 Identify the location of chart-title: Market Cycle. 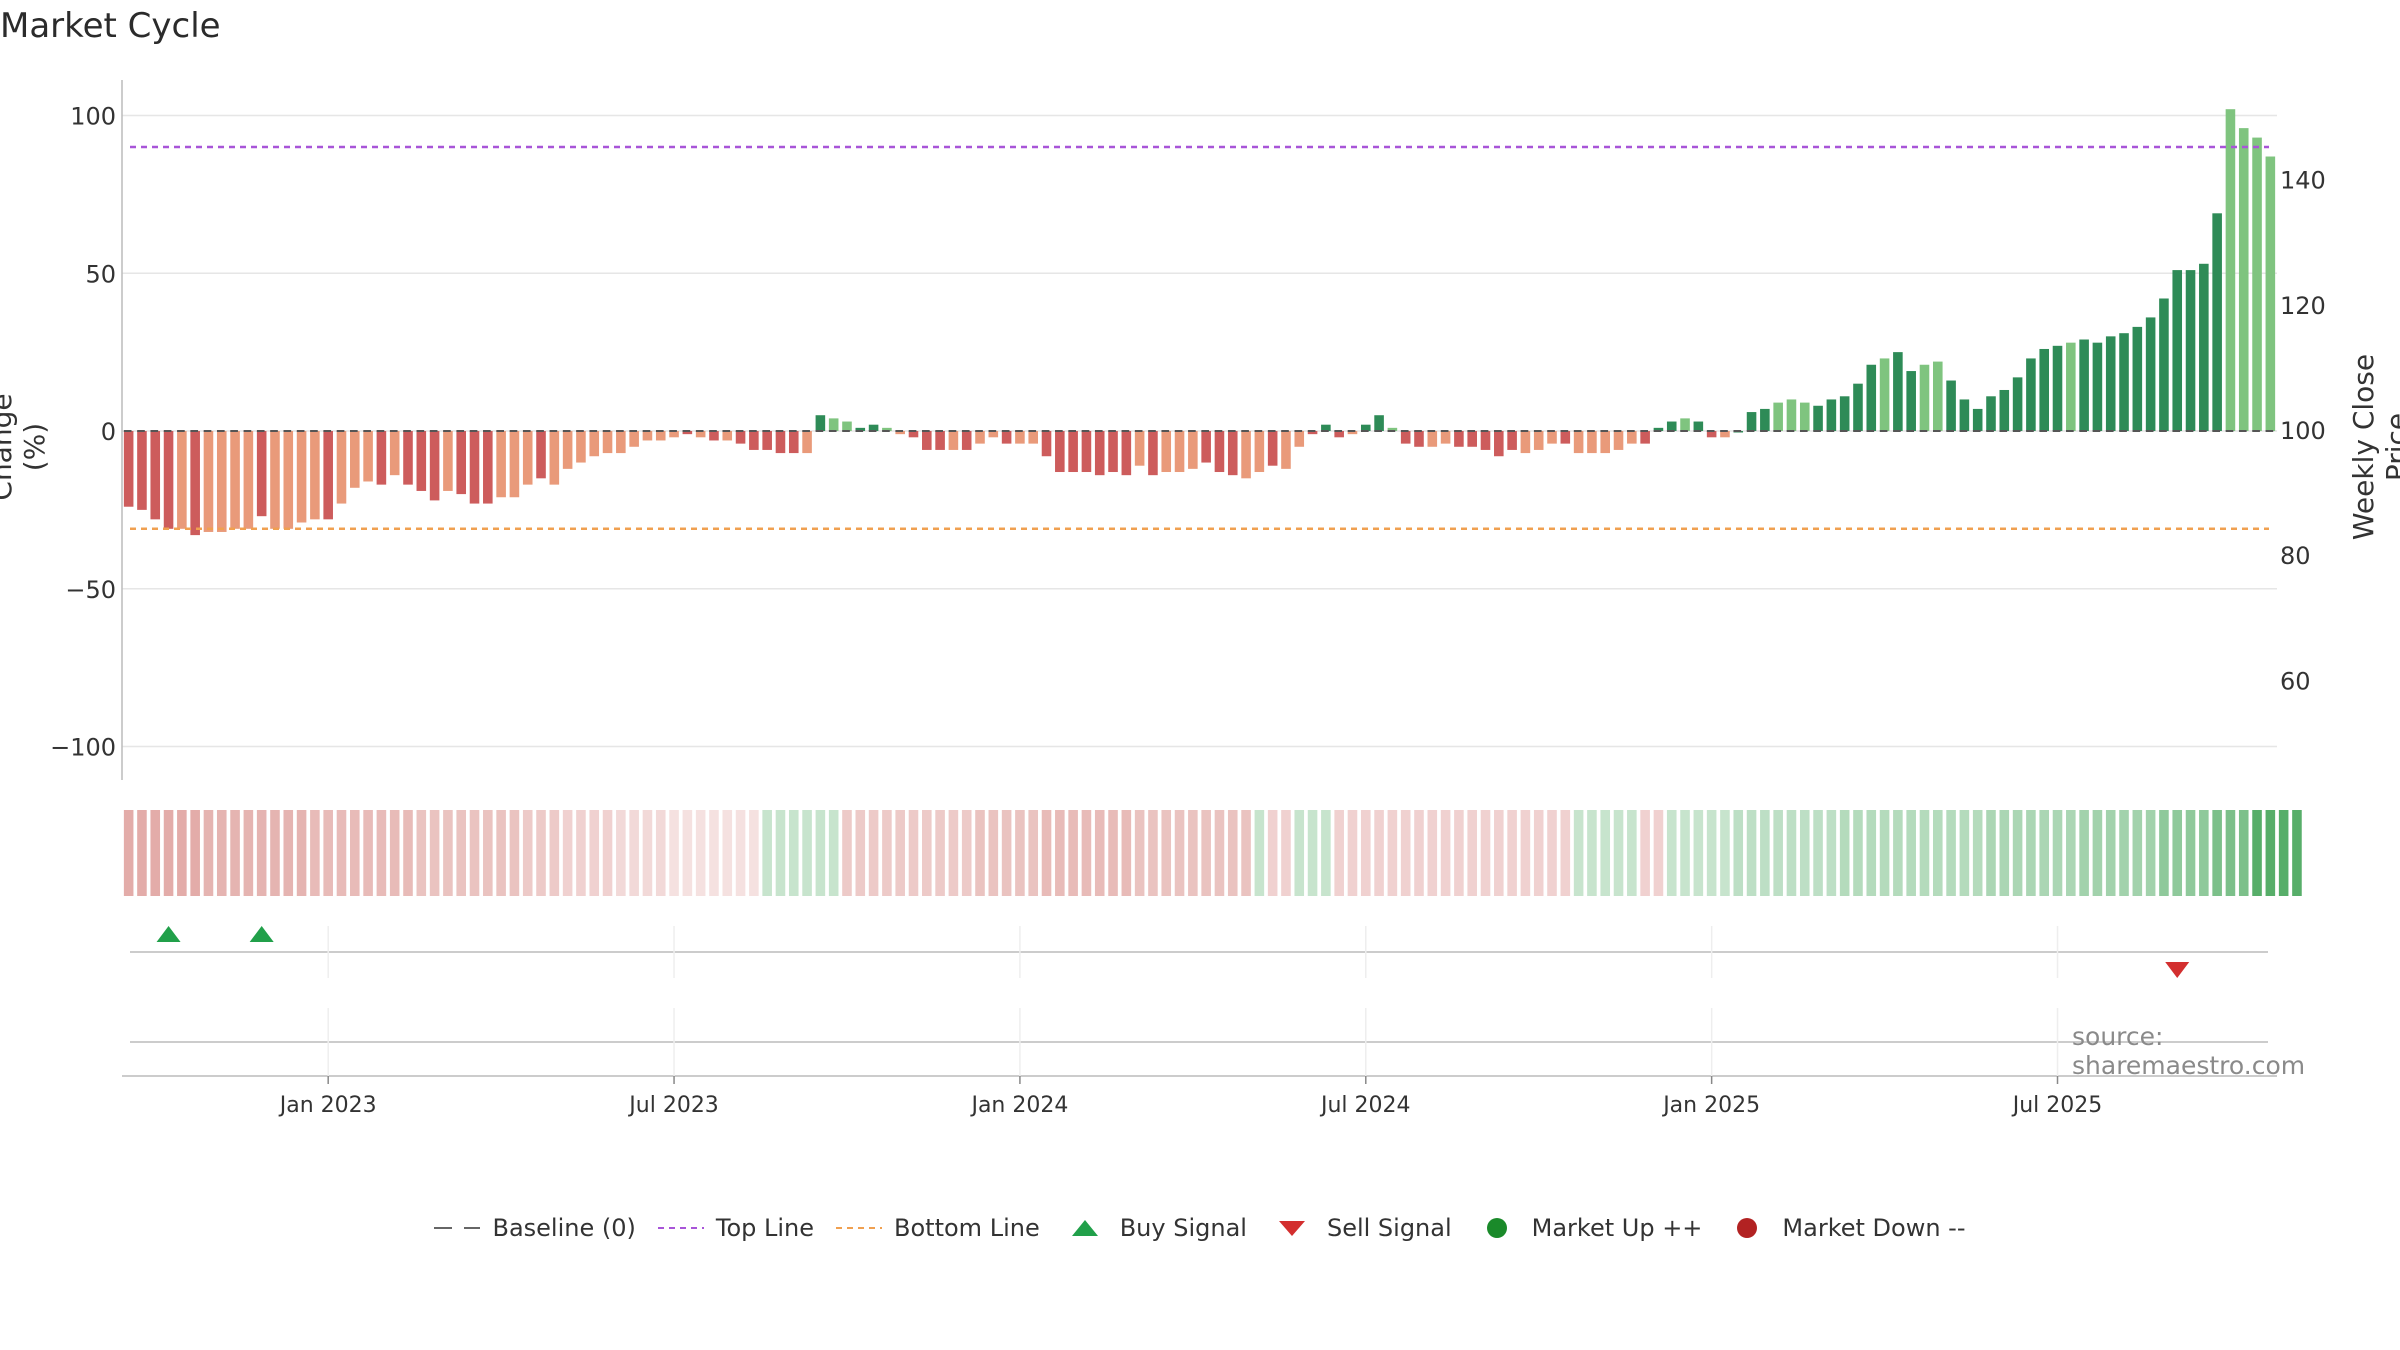
(110, 26).